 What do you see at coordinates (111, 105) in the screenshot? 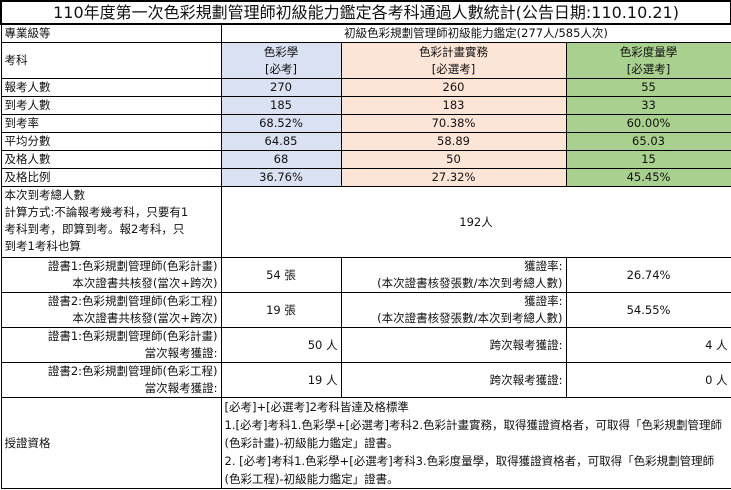
I see `row-label: 到考人數` at bounding box center [111, 105].